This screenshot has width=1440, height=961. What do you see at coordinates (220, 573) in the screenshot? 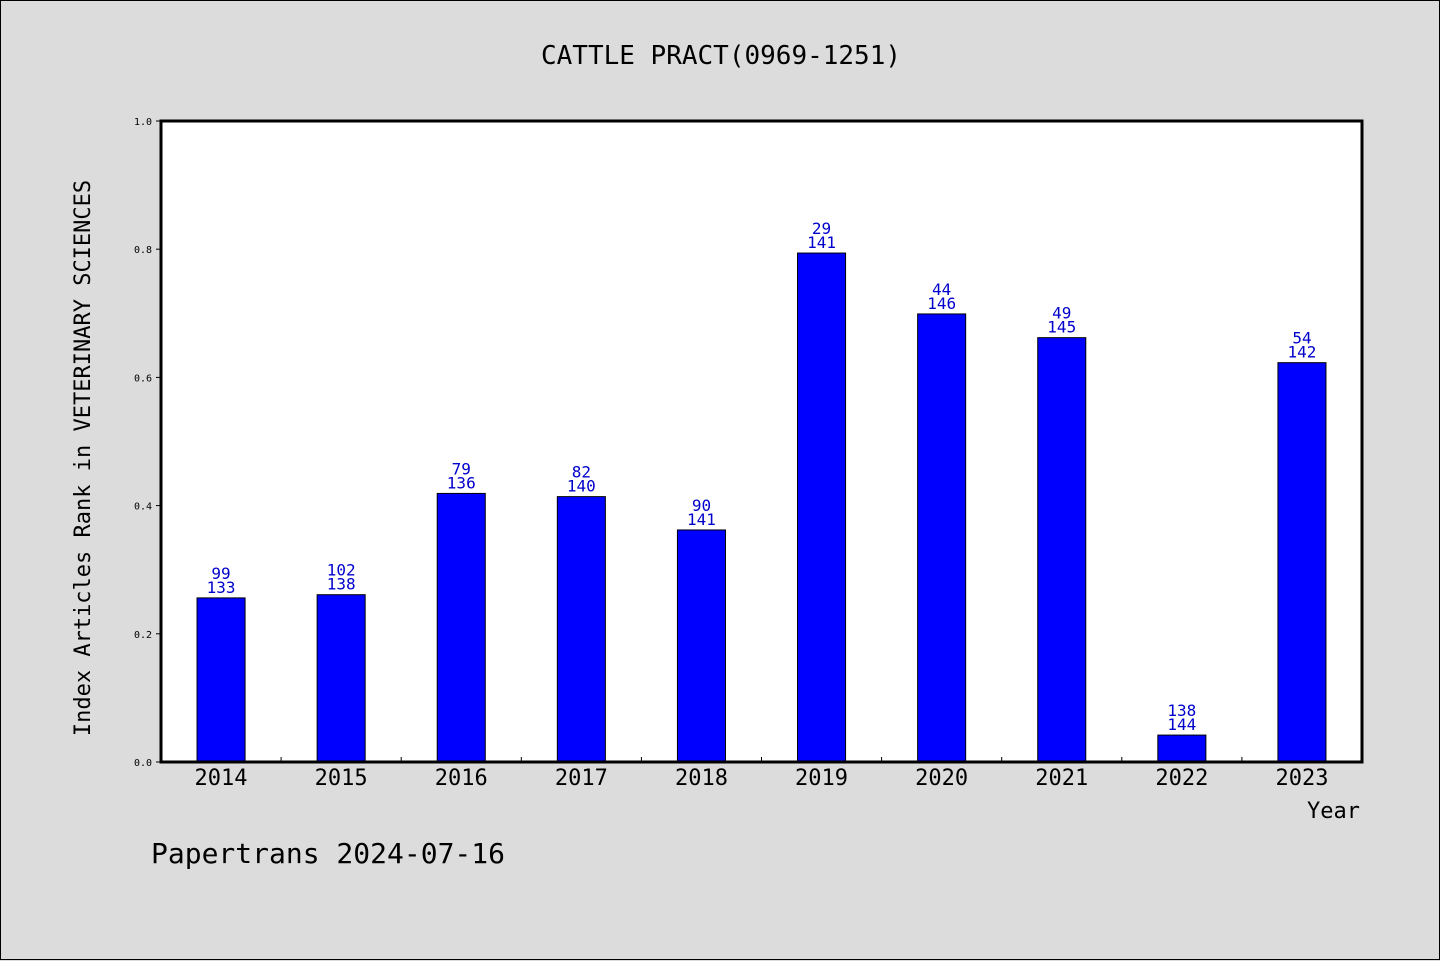
I see `bar-rank-label: 99` at bounding box center [220, 573].